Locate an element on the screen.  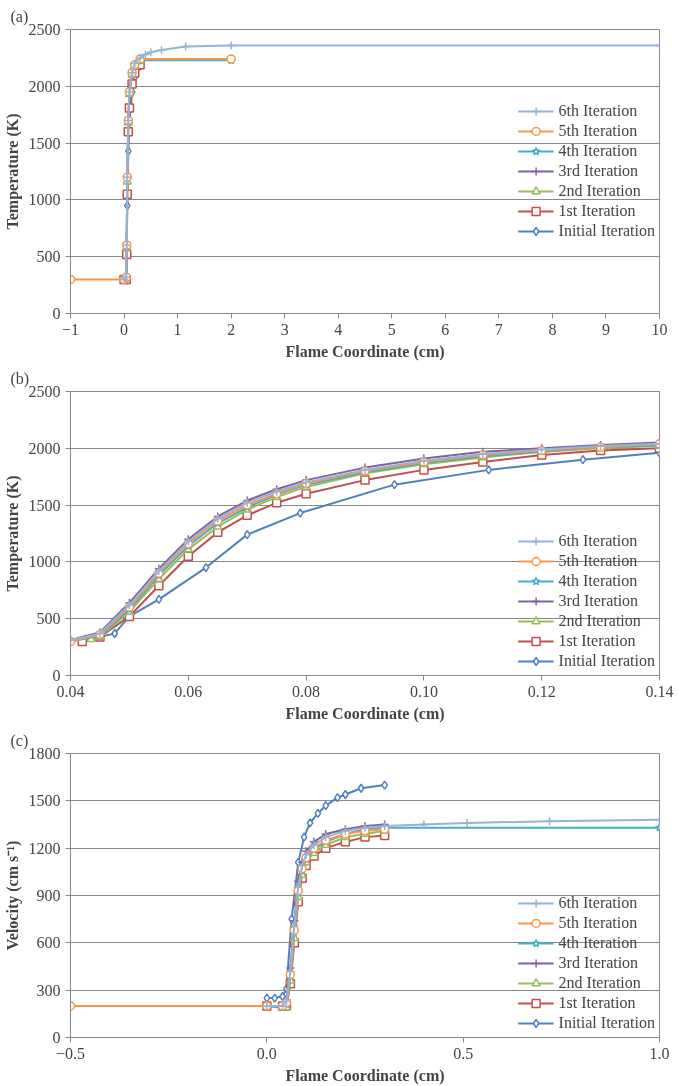
x-tick-label: 0.0 is located at coordinates (266, 1053).